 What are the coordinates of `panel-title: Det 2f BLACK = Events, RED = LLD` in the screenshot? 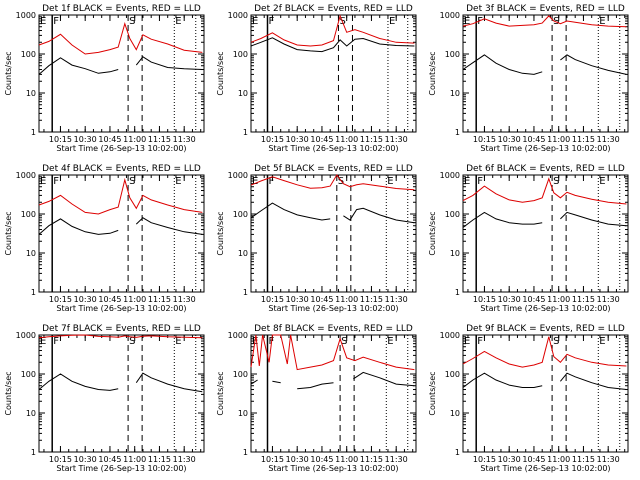 It's located at (333, 9).